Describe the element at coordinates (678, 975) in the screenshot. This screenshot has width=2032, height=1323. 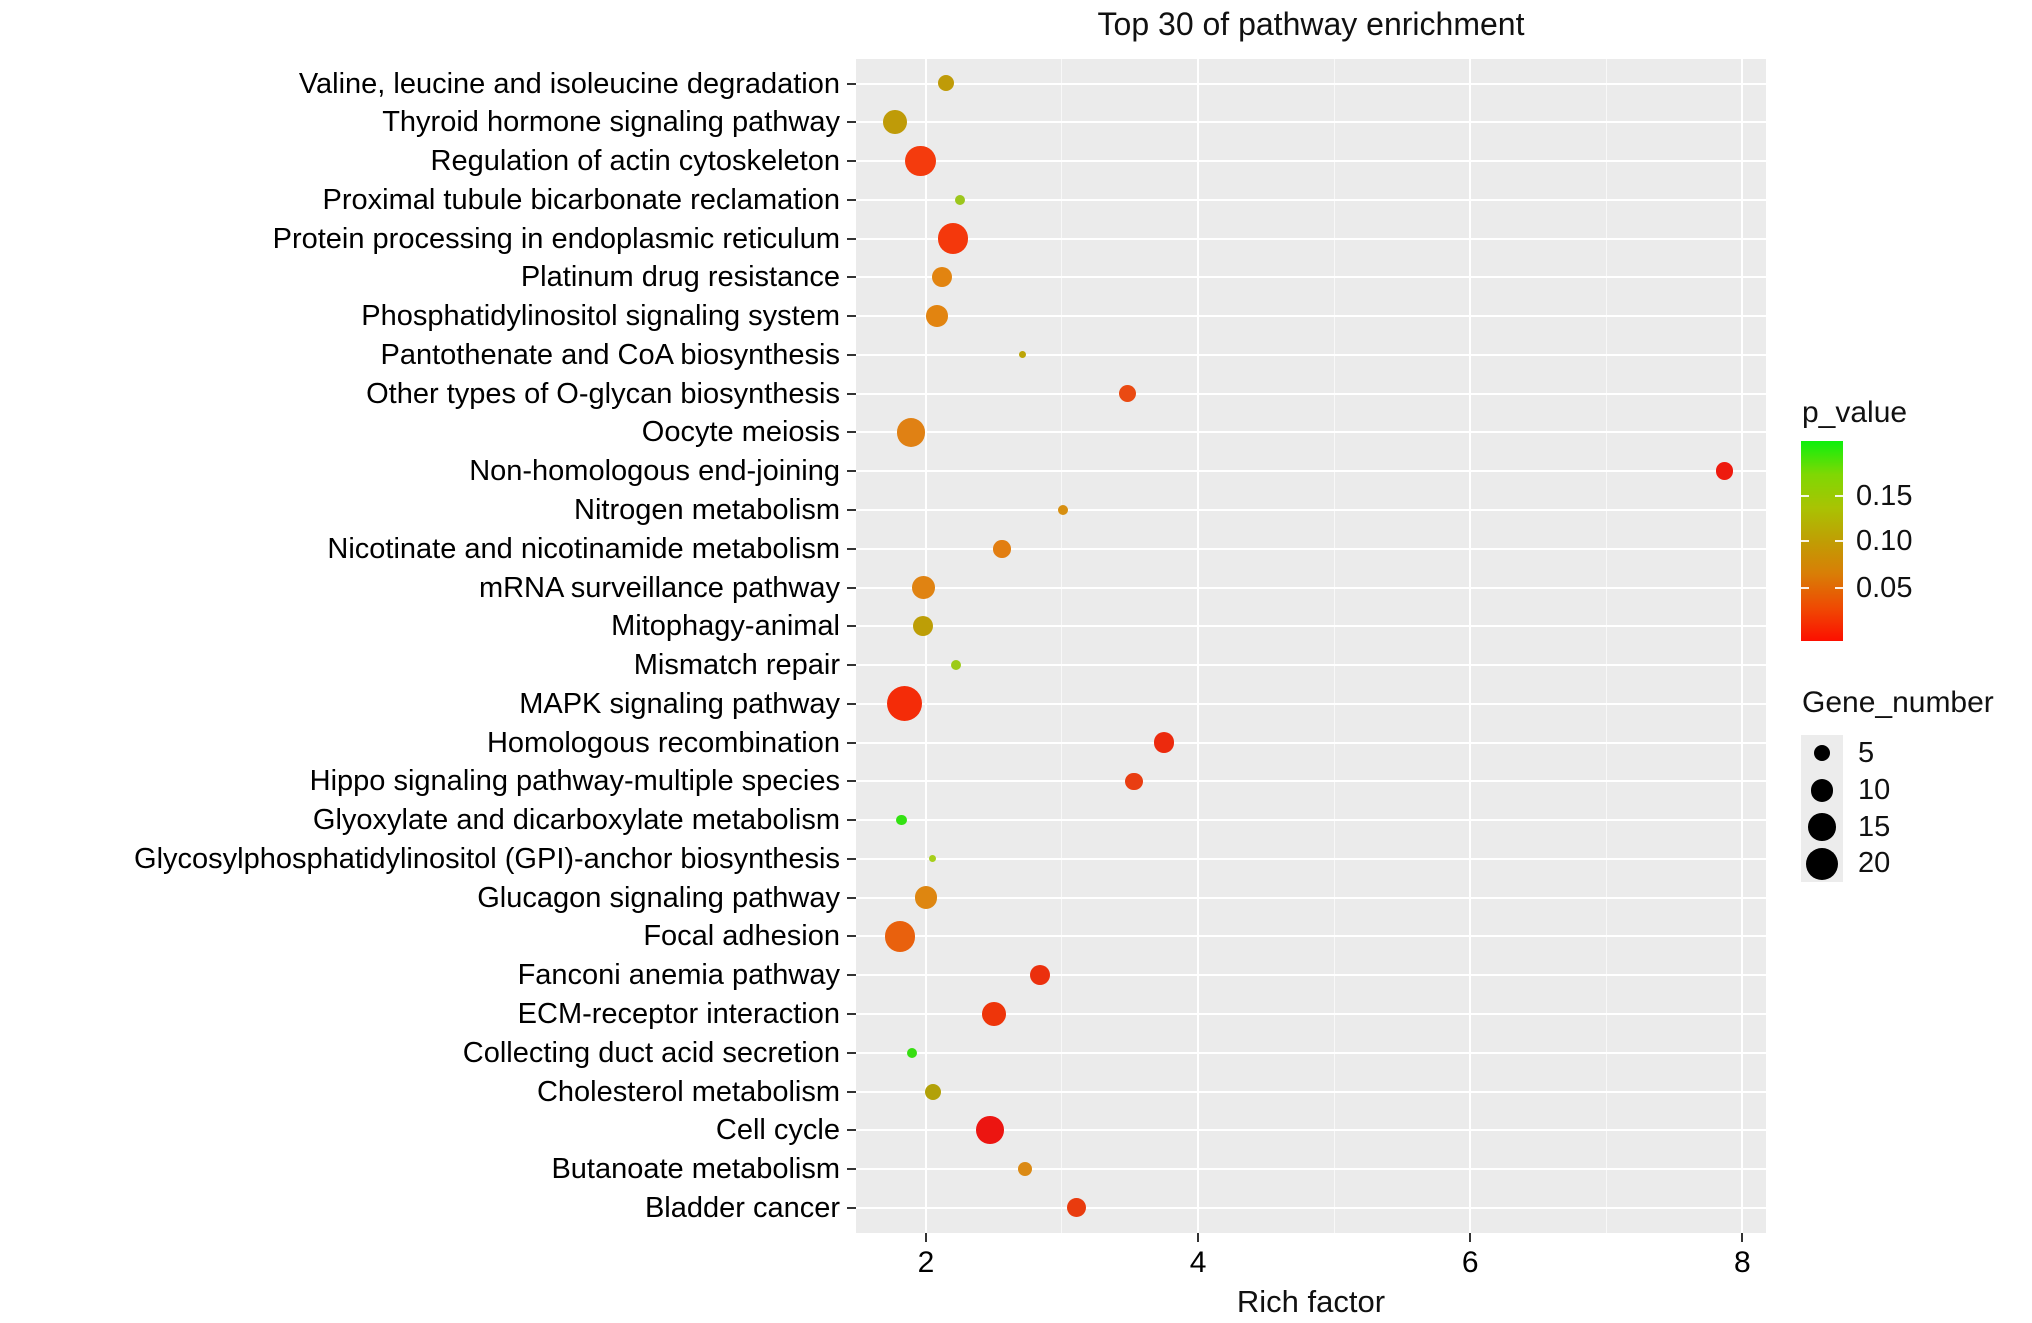
I see `y-axis-label: Fanconi anemia pathway` at that location.